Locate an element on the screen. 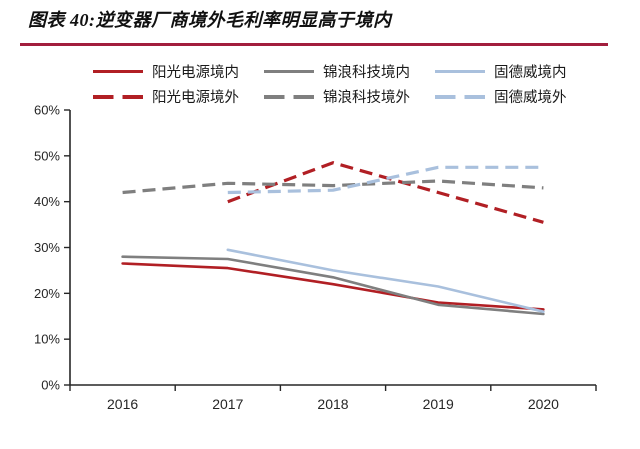 This screenshot has width=640, height=449. title-underline-rule is located at coordinates (314, 44).